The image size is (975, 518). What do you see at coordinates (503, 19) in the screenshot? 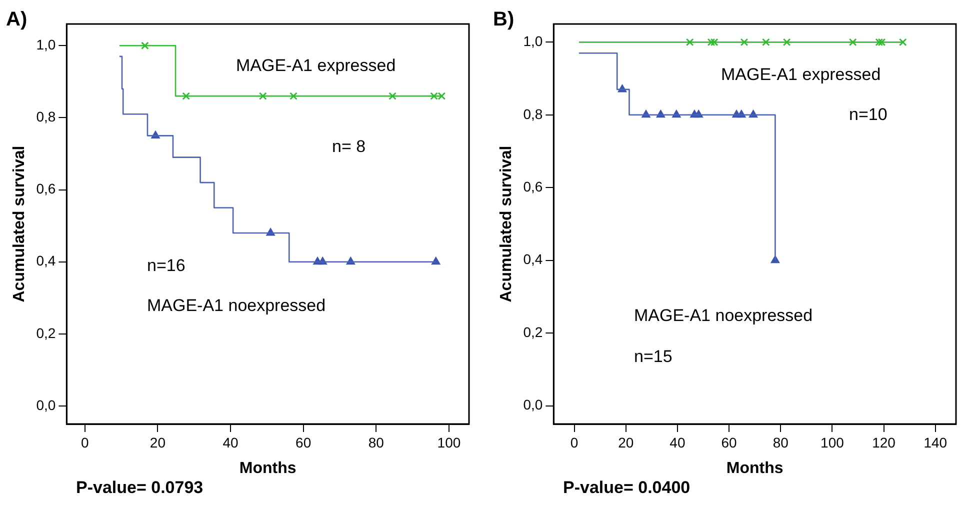
I see `chart-title: B)` at bounding box center [503, 19].